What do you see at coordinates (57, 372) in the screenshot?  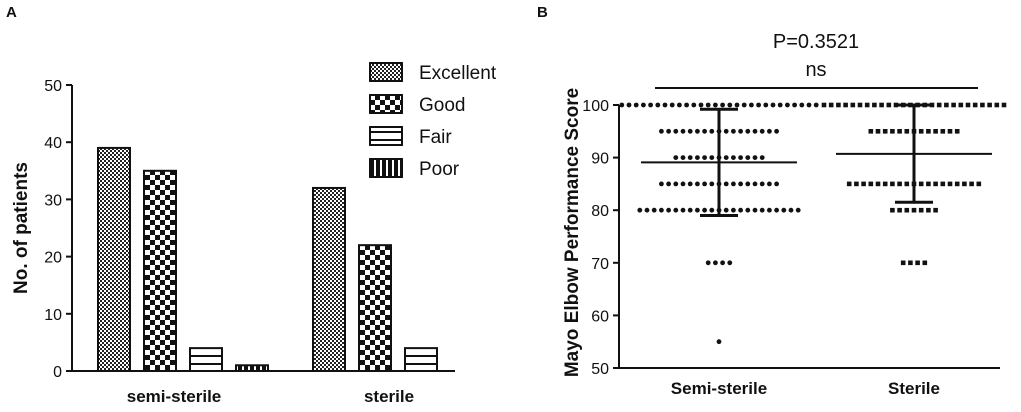 I see `panel-a-y-tick-label: 0` at bounding box center [57, 372].